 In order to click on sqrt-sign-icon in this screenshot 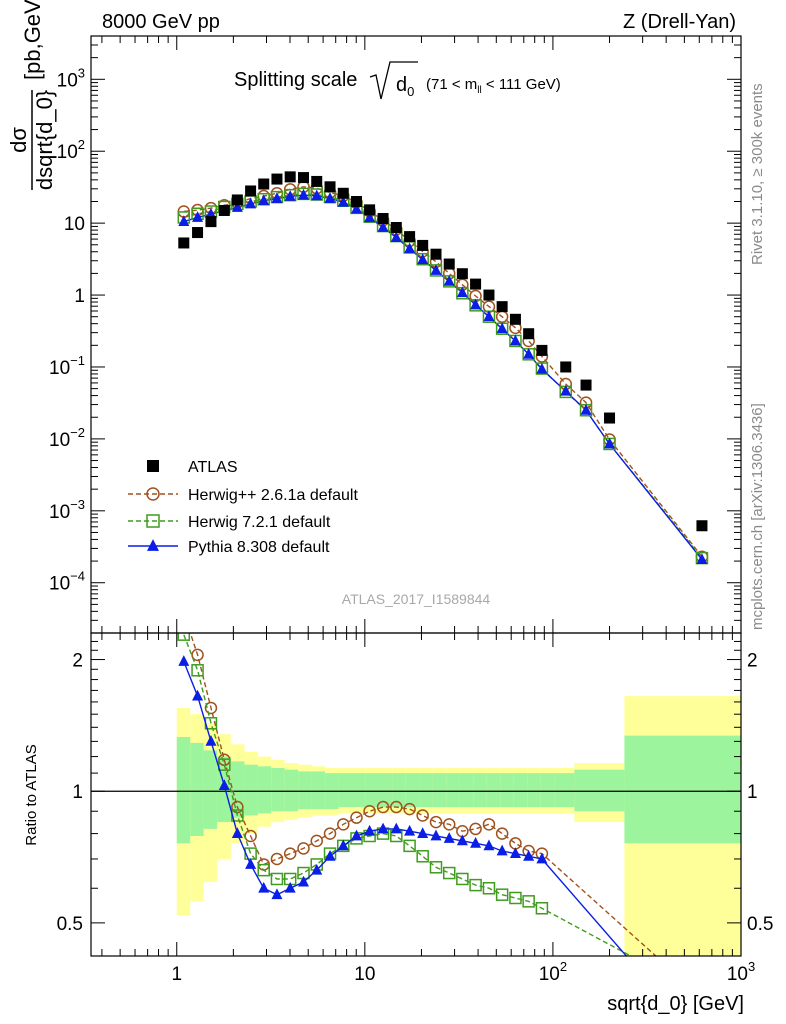, I will do `click(393, 80)`.